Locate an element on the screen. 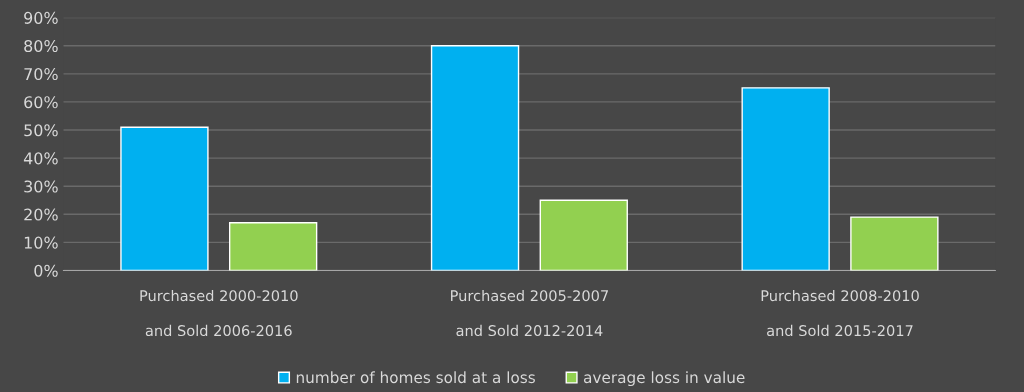  category-label: Purchased 2000-2010 and Sold 2006-2016 is located at coordinates (219, 313).